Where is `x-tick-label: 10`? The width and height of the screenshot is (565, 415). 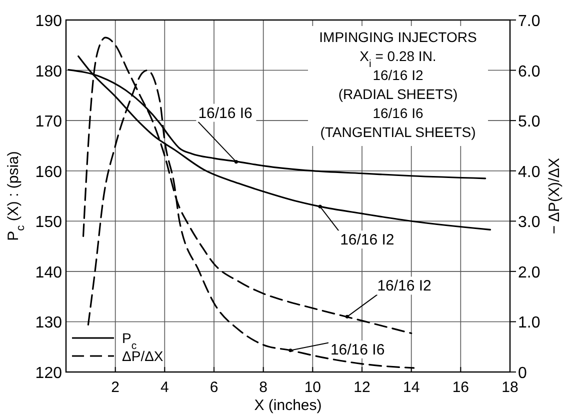
x-tick-label: 10 is located at coordinates (313, 387).